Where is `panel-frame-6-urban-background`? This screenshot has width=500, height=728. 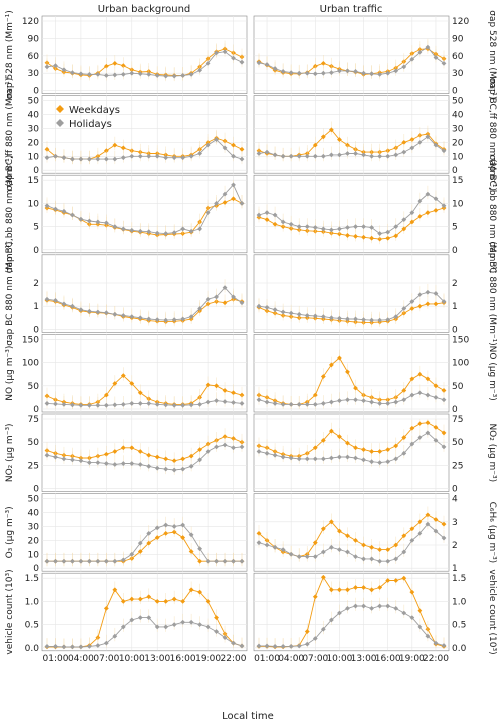 panel-frame-6-urban-background is located at coordinates (144, 532).